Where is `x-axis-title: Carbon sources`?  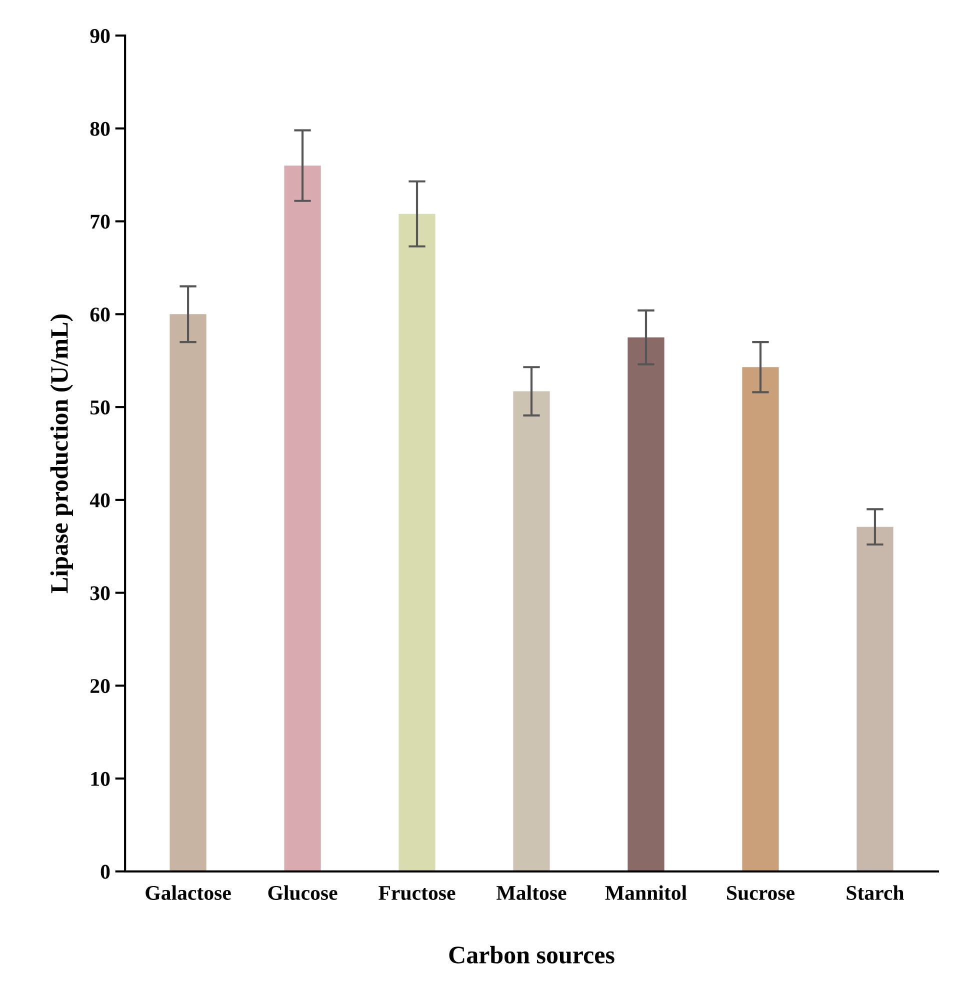
x-axis-title: Carbon sources is located at coordinates (531, 955).